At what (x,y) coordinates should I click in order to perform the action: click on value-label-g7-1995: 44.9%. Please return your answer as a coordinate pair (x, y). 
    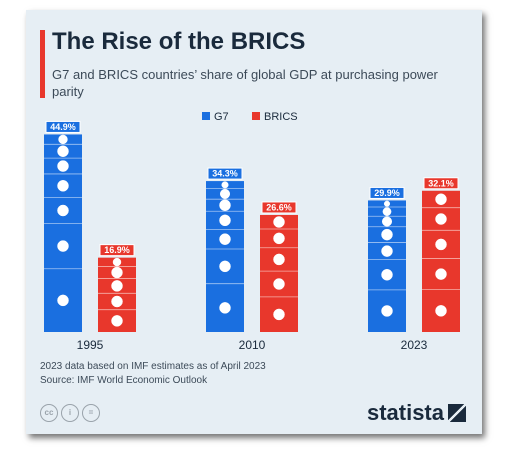
    Looking at the image, I should click on (63, 127).